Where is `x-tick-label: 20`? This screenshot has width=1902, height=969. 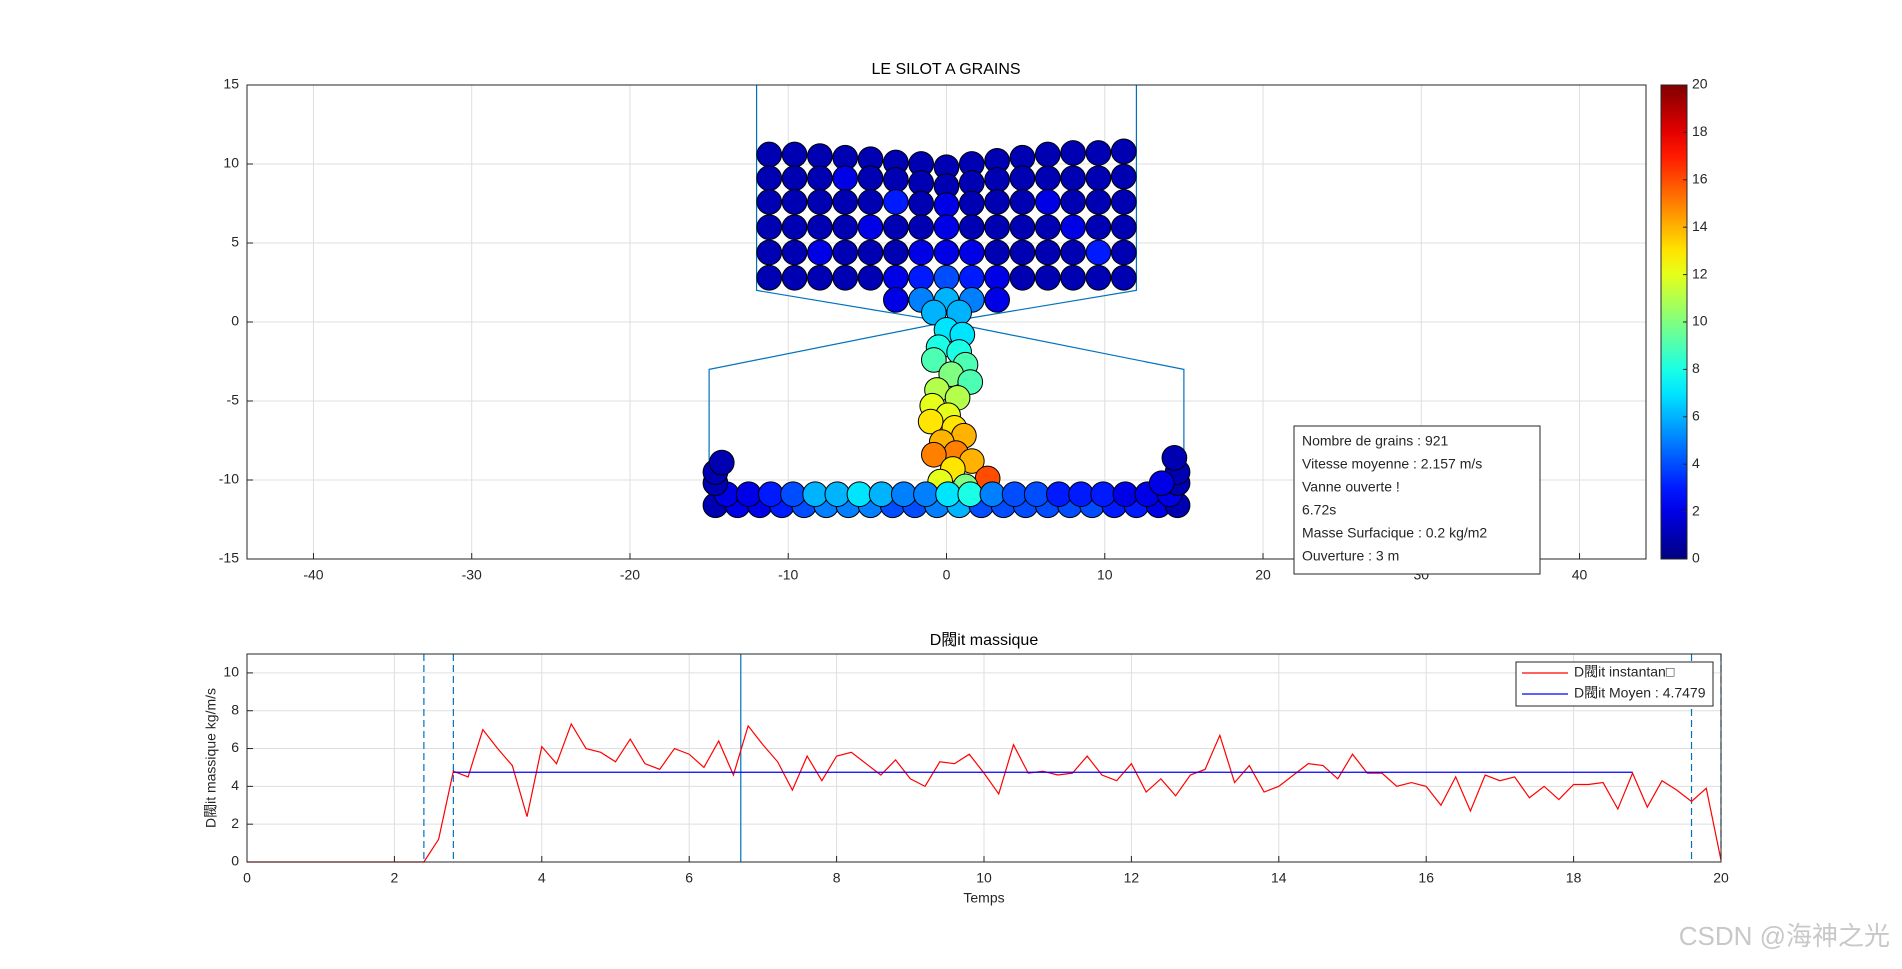
x-tick-label: 20 is located at coordinates (1263, 575).